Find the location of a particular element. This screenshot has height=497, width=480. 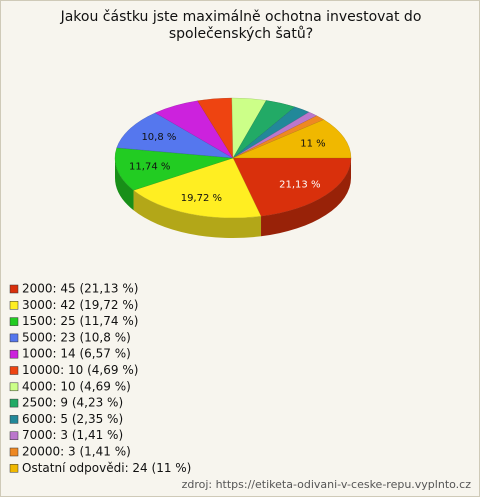

legend-label: 3000: 42 (19,72 %) is located at coordinates (80, 305).